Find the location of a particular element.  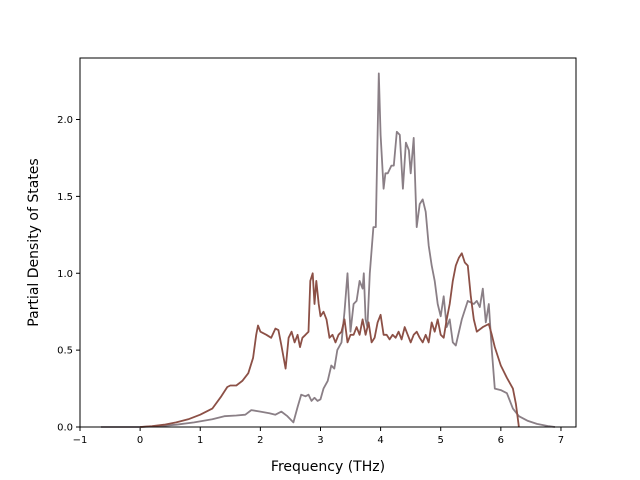

x-tick-label: 0 is located at coordinates (140, 440).